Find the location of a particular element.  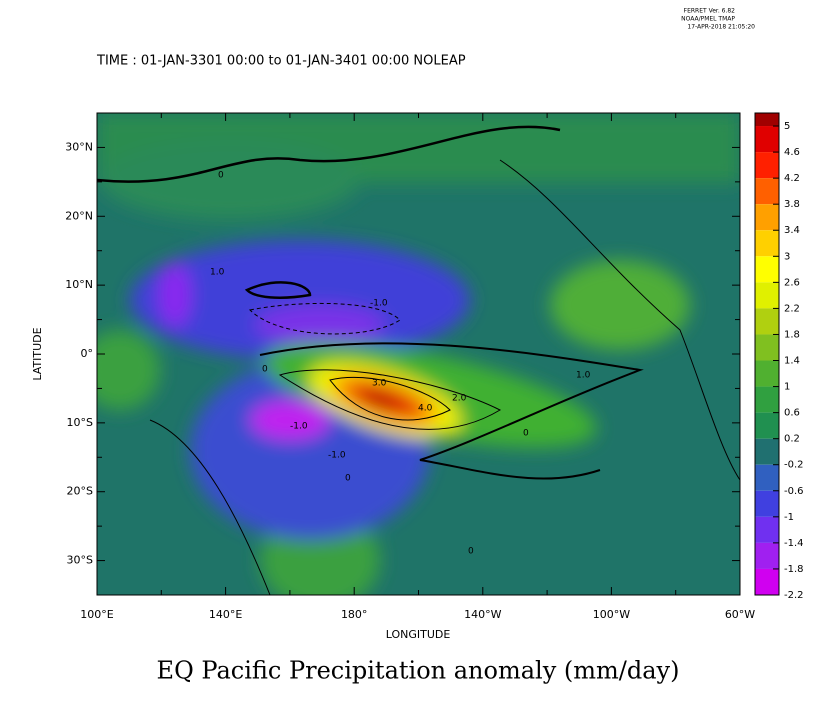

colorbar-label: 4.2 is located at coordinates (792, 178).